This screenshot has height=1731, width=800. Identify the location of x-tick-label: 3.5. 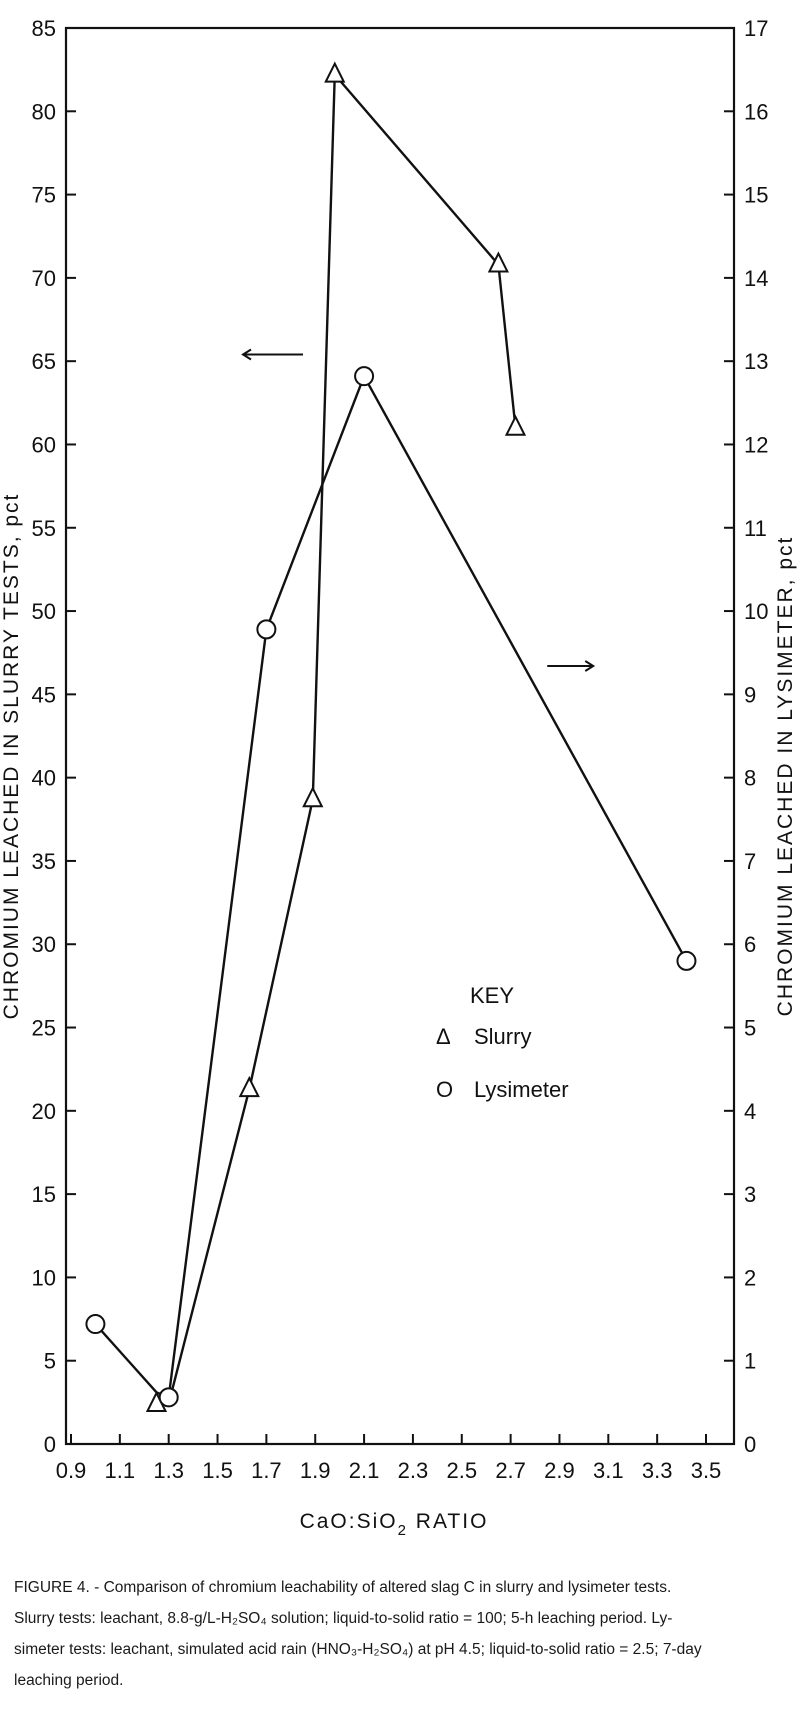
(706, 1470).